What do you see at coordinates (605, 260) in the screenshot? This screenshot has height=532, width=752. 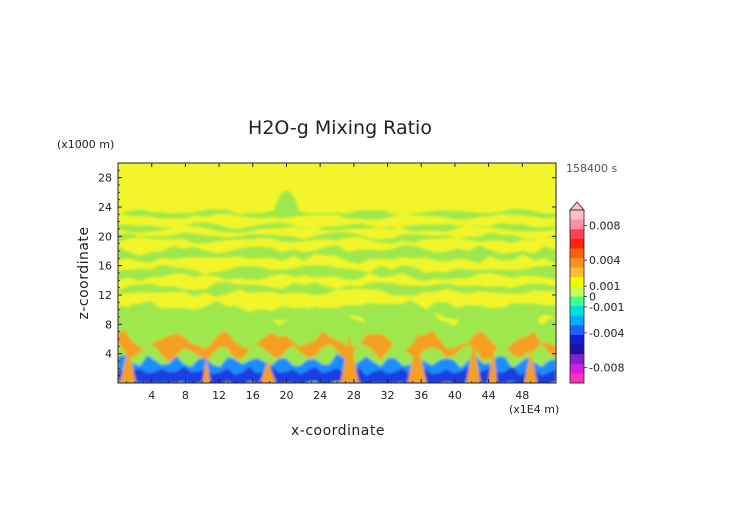 I see `colorbar-label: 0.004` at bounding box center [605, 260].